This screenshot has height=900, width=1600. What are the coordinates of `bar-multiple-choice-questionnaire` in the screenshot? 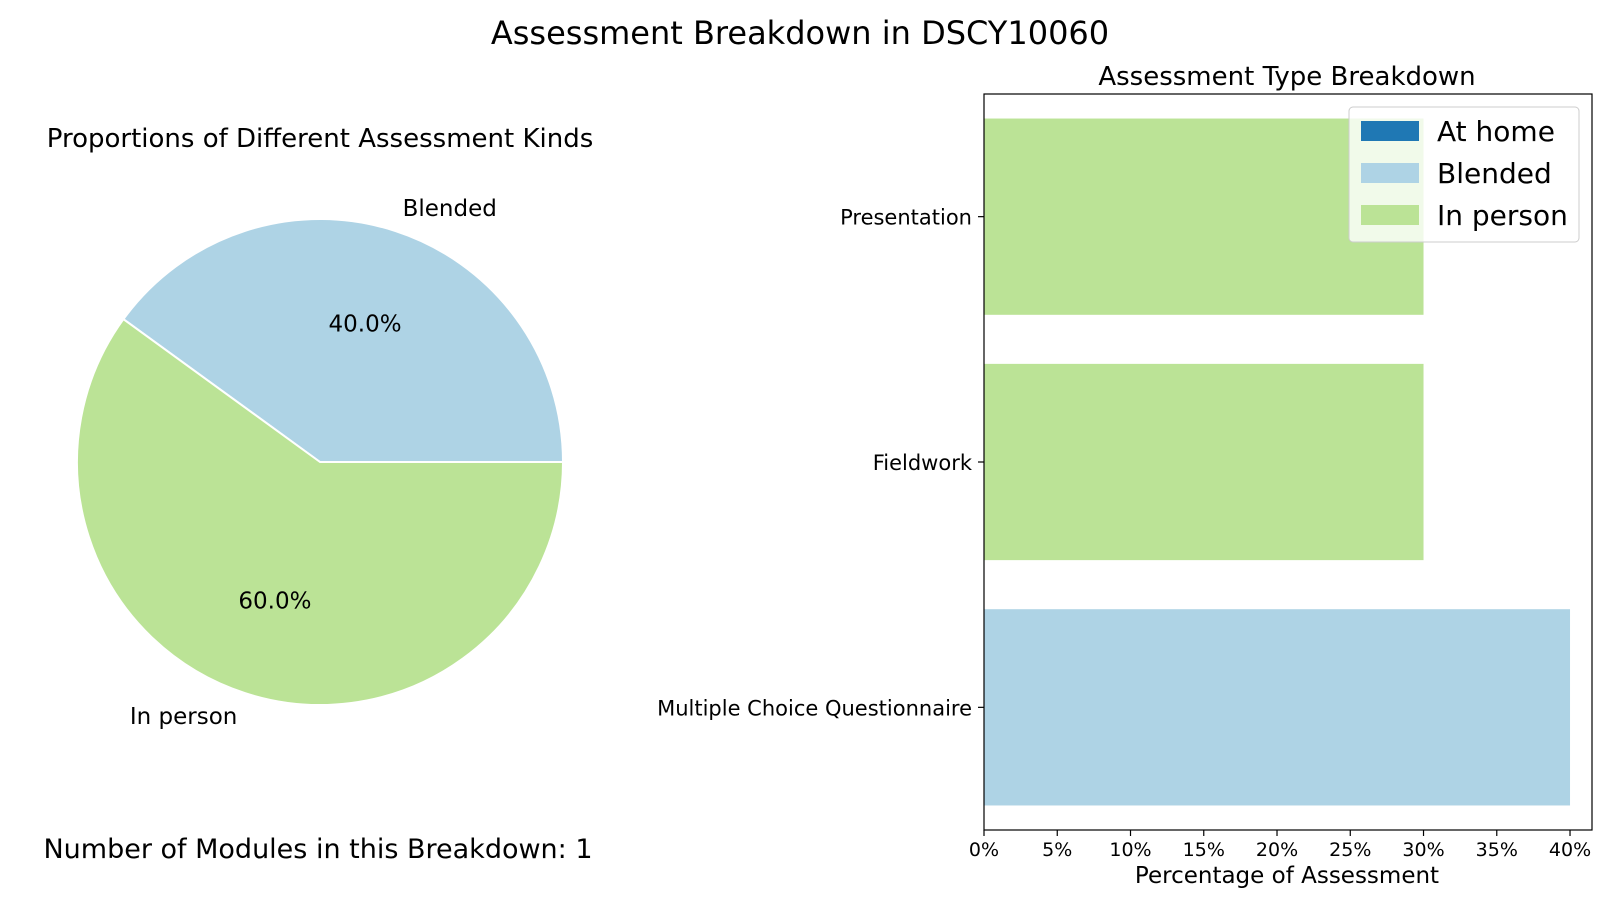 It's located at (1277, 707).